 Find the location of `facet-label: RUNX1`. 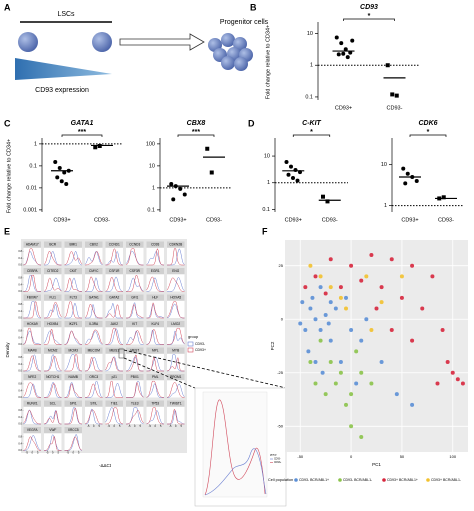

facet-label: RUNX1 is located at coordinates (32, 403).